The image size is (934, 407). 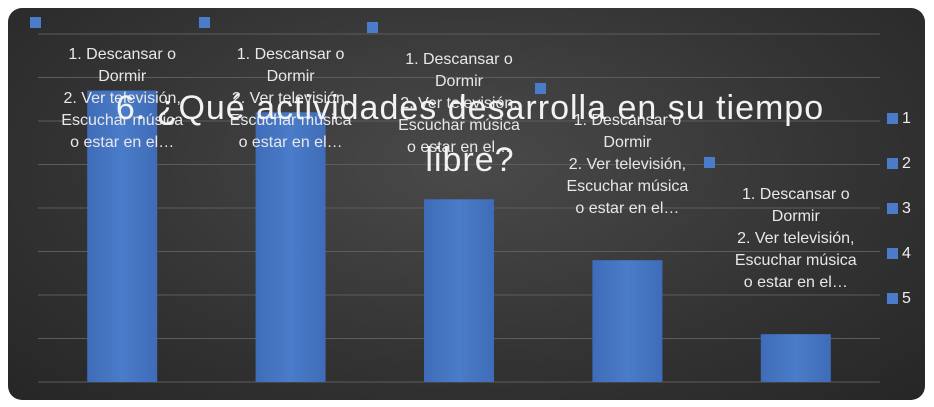 What do you see at coordinates (899, 209) in the screenshot?
I see `legend-item: 3` at bounding box center [899, 209].